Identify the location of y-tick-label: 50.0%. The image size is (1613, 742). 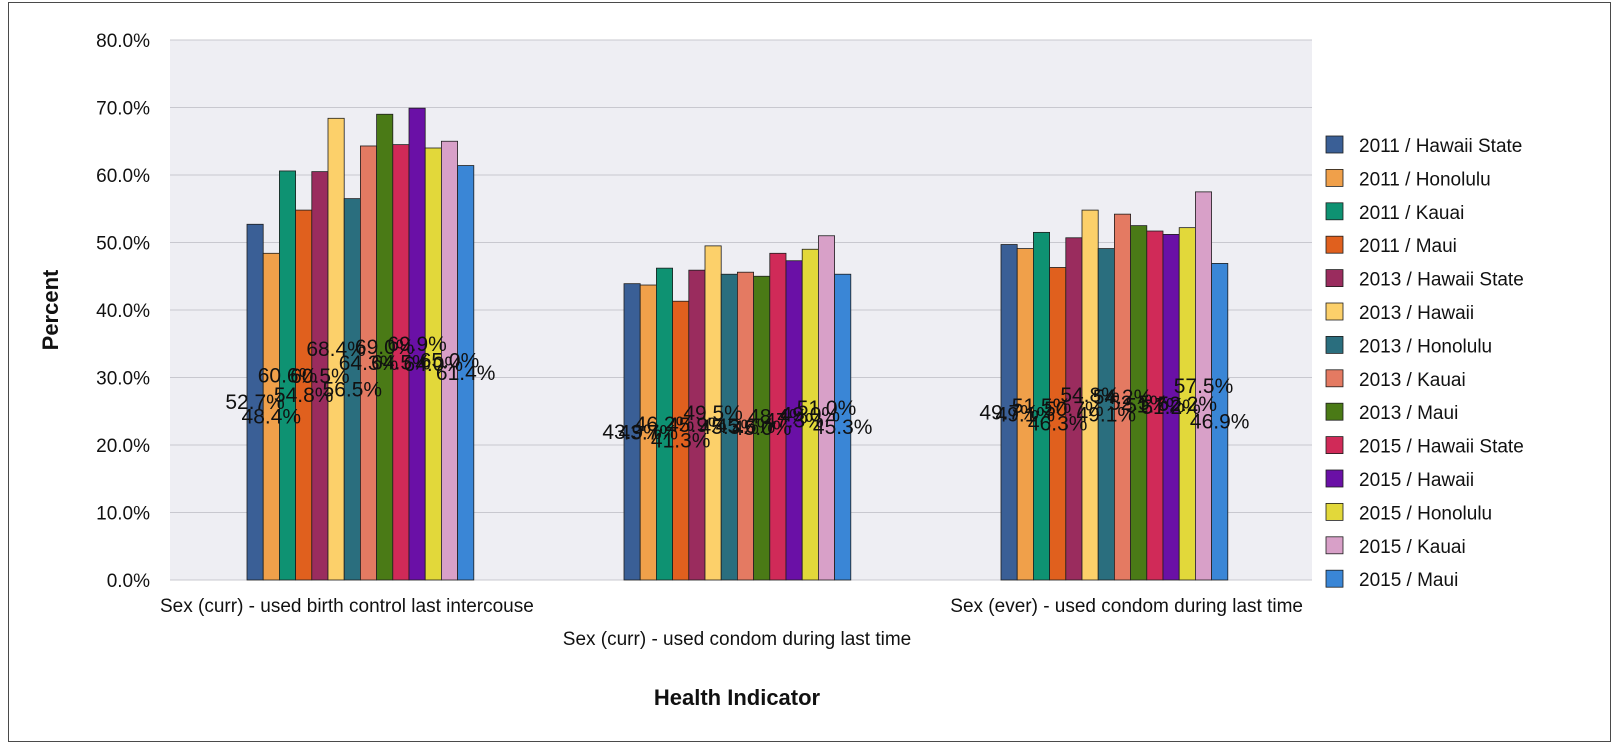
(123, 244).